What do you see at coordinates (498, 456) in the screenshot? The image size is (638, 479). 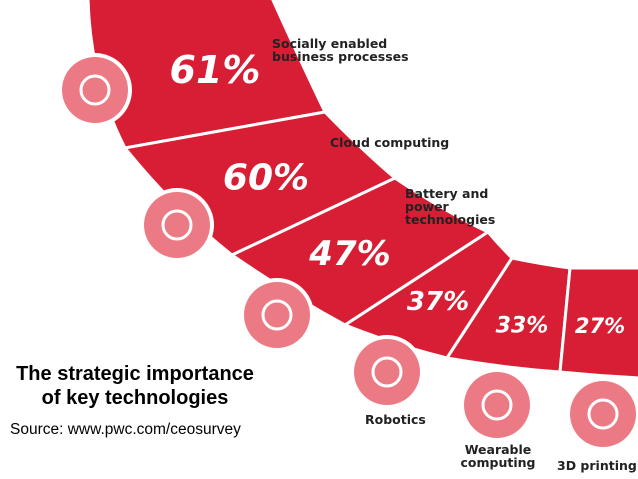 I see `category-label: Wearable computing` at bounding box center [498, 456].